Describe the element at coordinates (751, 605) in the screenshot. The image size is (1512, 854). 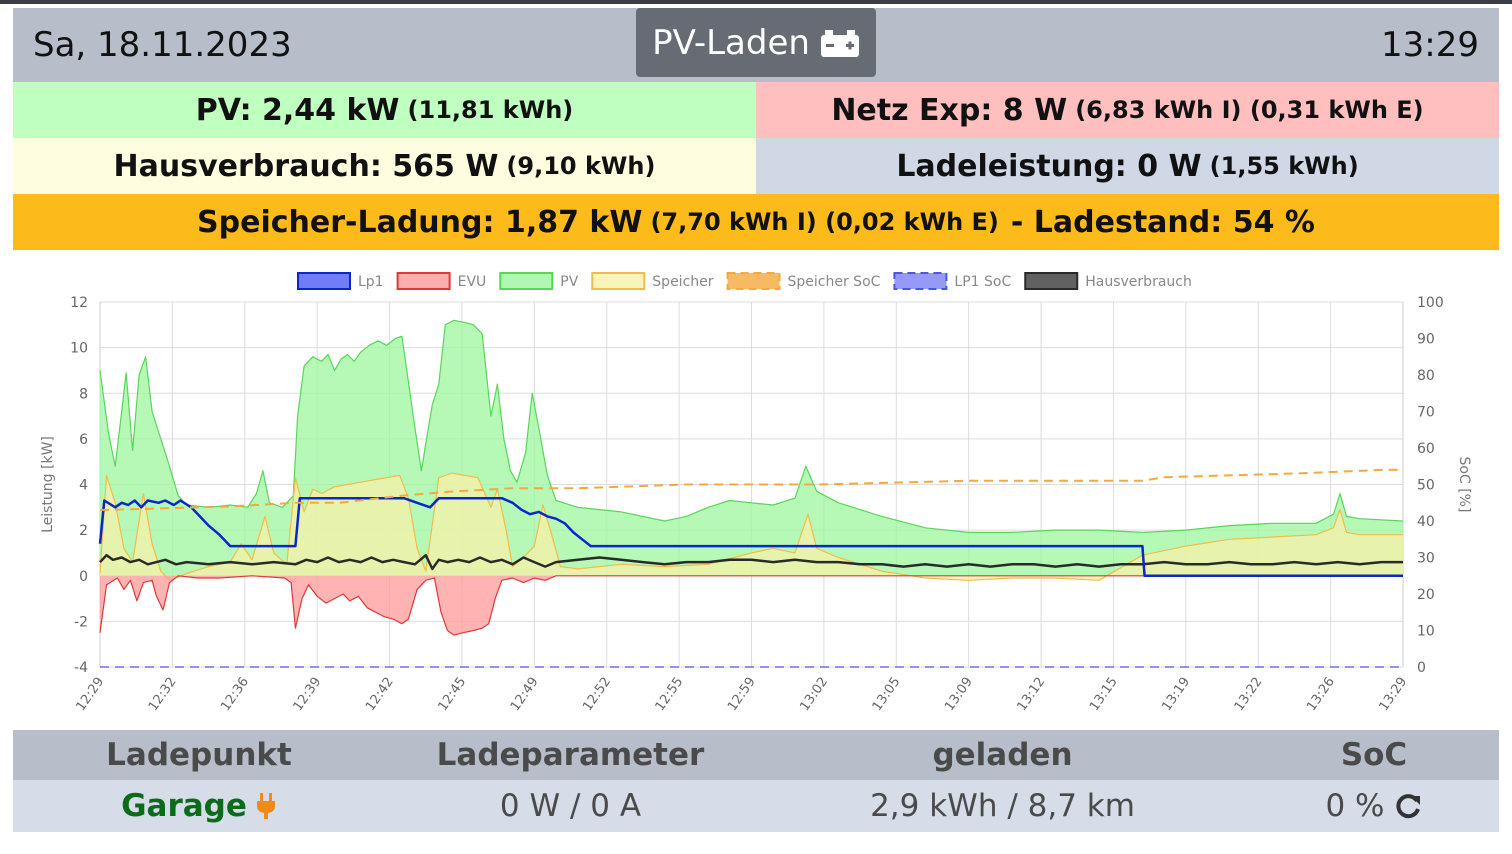
I see `evu-line` at that location.